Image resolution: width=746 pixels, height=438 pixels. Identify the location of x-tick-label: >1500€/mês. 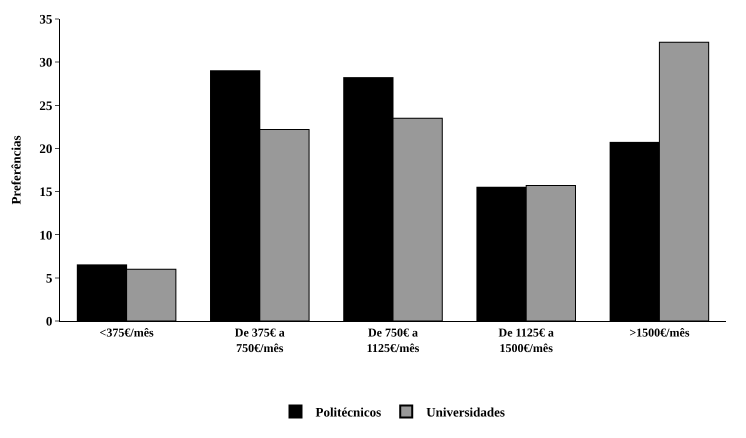
(659, 332).